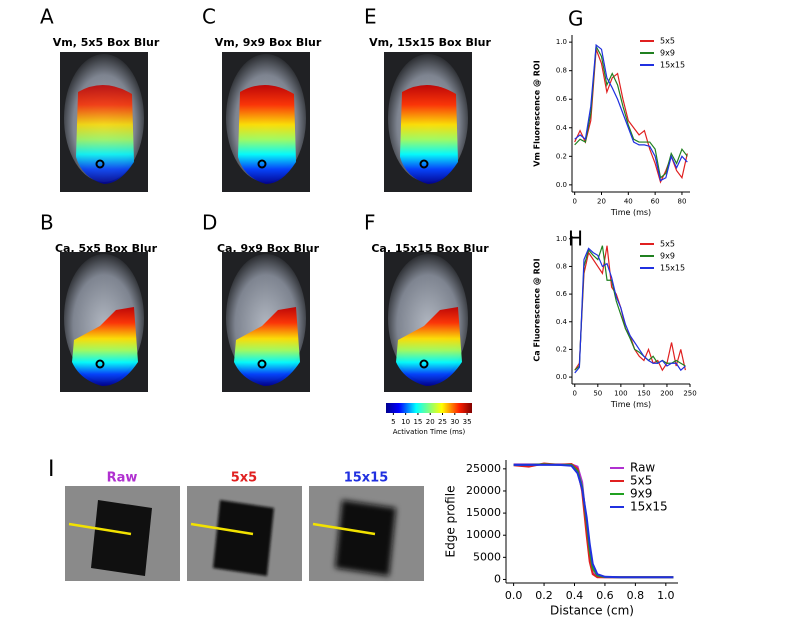 Image resolution: width=800 pixels, height=633 pixels. Describe the element at coordinates (370, 17) in the screenshot. I see `panel-letter: E` at that location.